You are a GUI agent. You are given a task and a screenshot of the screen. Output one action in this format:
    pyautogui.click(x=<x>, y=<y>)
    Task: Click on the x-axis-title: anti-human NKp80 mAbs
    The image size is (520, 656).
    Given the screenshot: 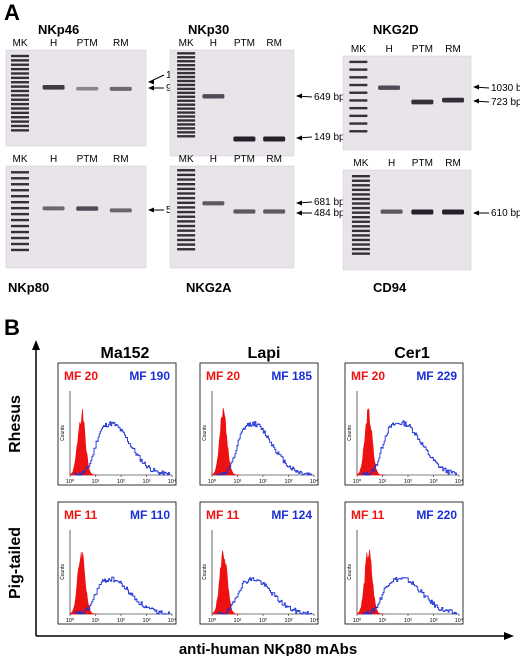 What is the action you would take?
    pyautogui.click(x=268, y=648)
    